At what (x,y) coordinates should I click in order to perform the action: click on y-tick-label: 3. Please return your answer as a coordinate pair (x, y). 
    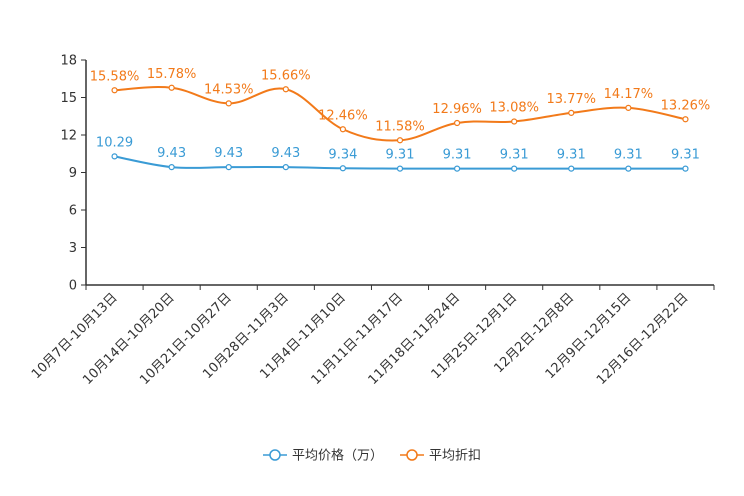
    Looking at the image, I should click on (73, 248).